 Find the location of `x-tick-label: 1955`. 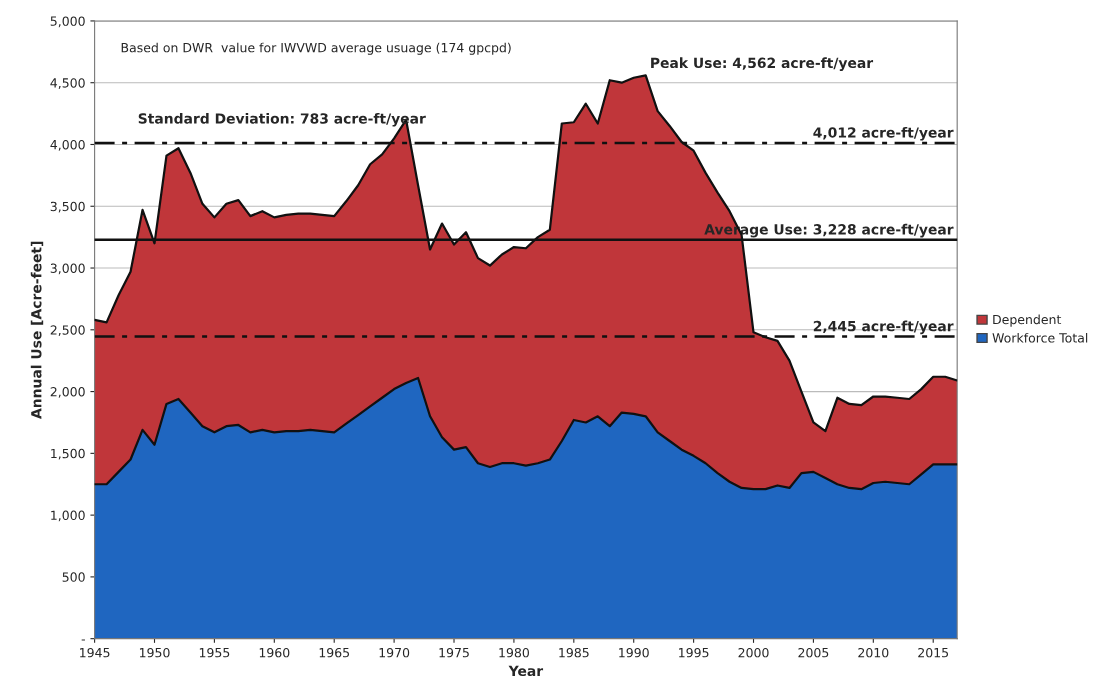

x-tick-label: 1955 is located at coordinates (214, 652).